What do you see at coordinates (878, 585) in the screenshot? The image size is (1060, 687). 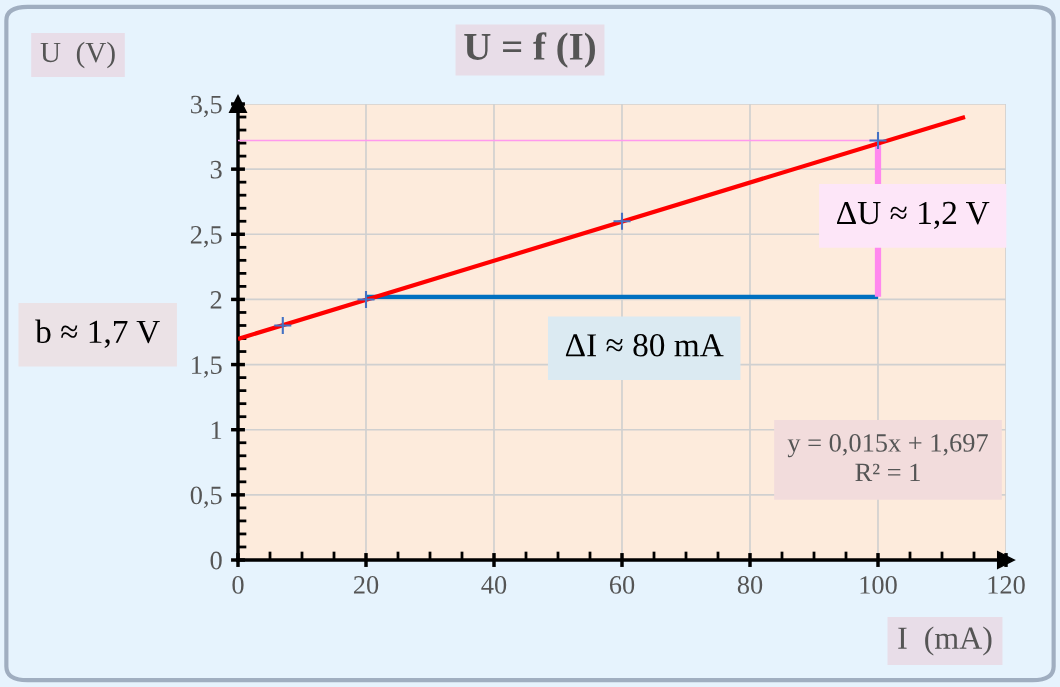 I see `x-tick-label: 100` at bounding box center [878, 585].